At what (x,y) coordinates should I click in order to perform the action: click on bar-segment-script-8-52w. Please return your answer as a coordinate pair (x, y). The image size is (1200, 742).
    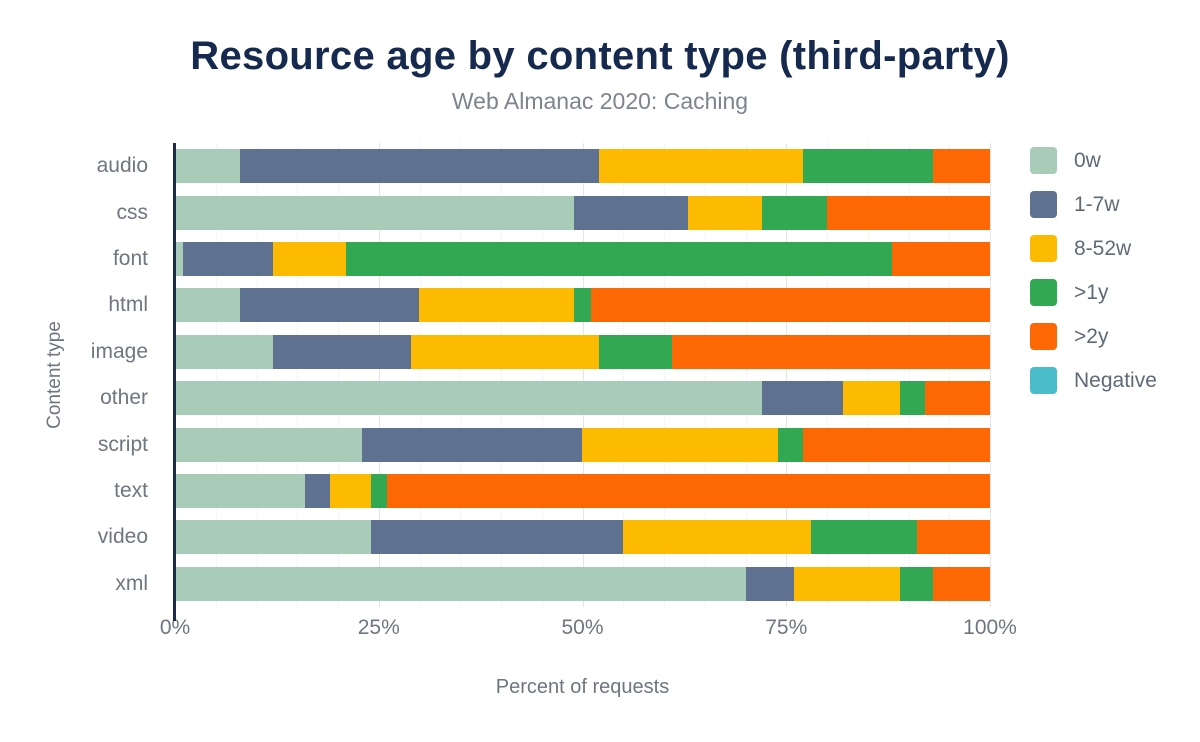
    Looking at the image, I should click on (680, 444).